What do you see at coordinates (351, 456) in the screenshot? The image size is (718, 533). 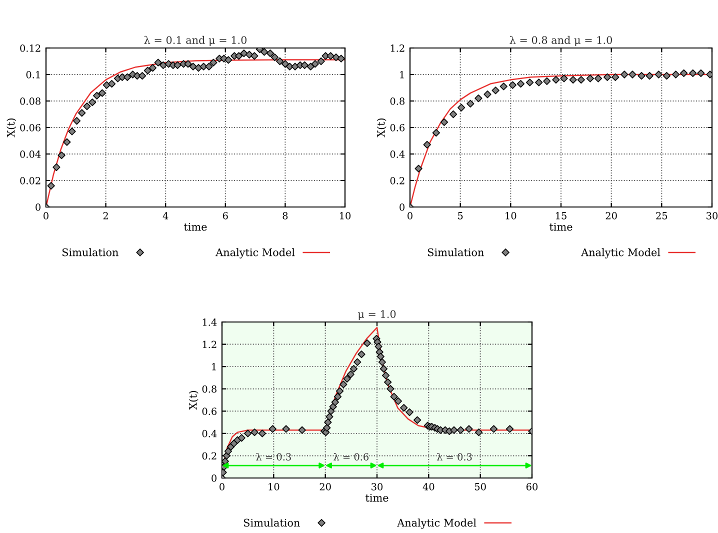 I see `band-label: λ = 0.6` at bounding box center [351, 456].